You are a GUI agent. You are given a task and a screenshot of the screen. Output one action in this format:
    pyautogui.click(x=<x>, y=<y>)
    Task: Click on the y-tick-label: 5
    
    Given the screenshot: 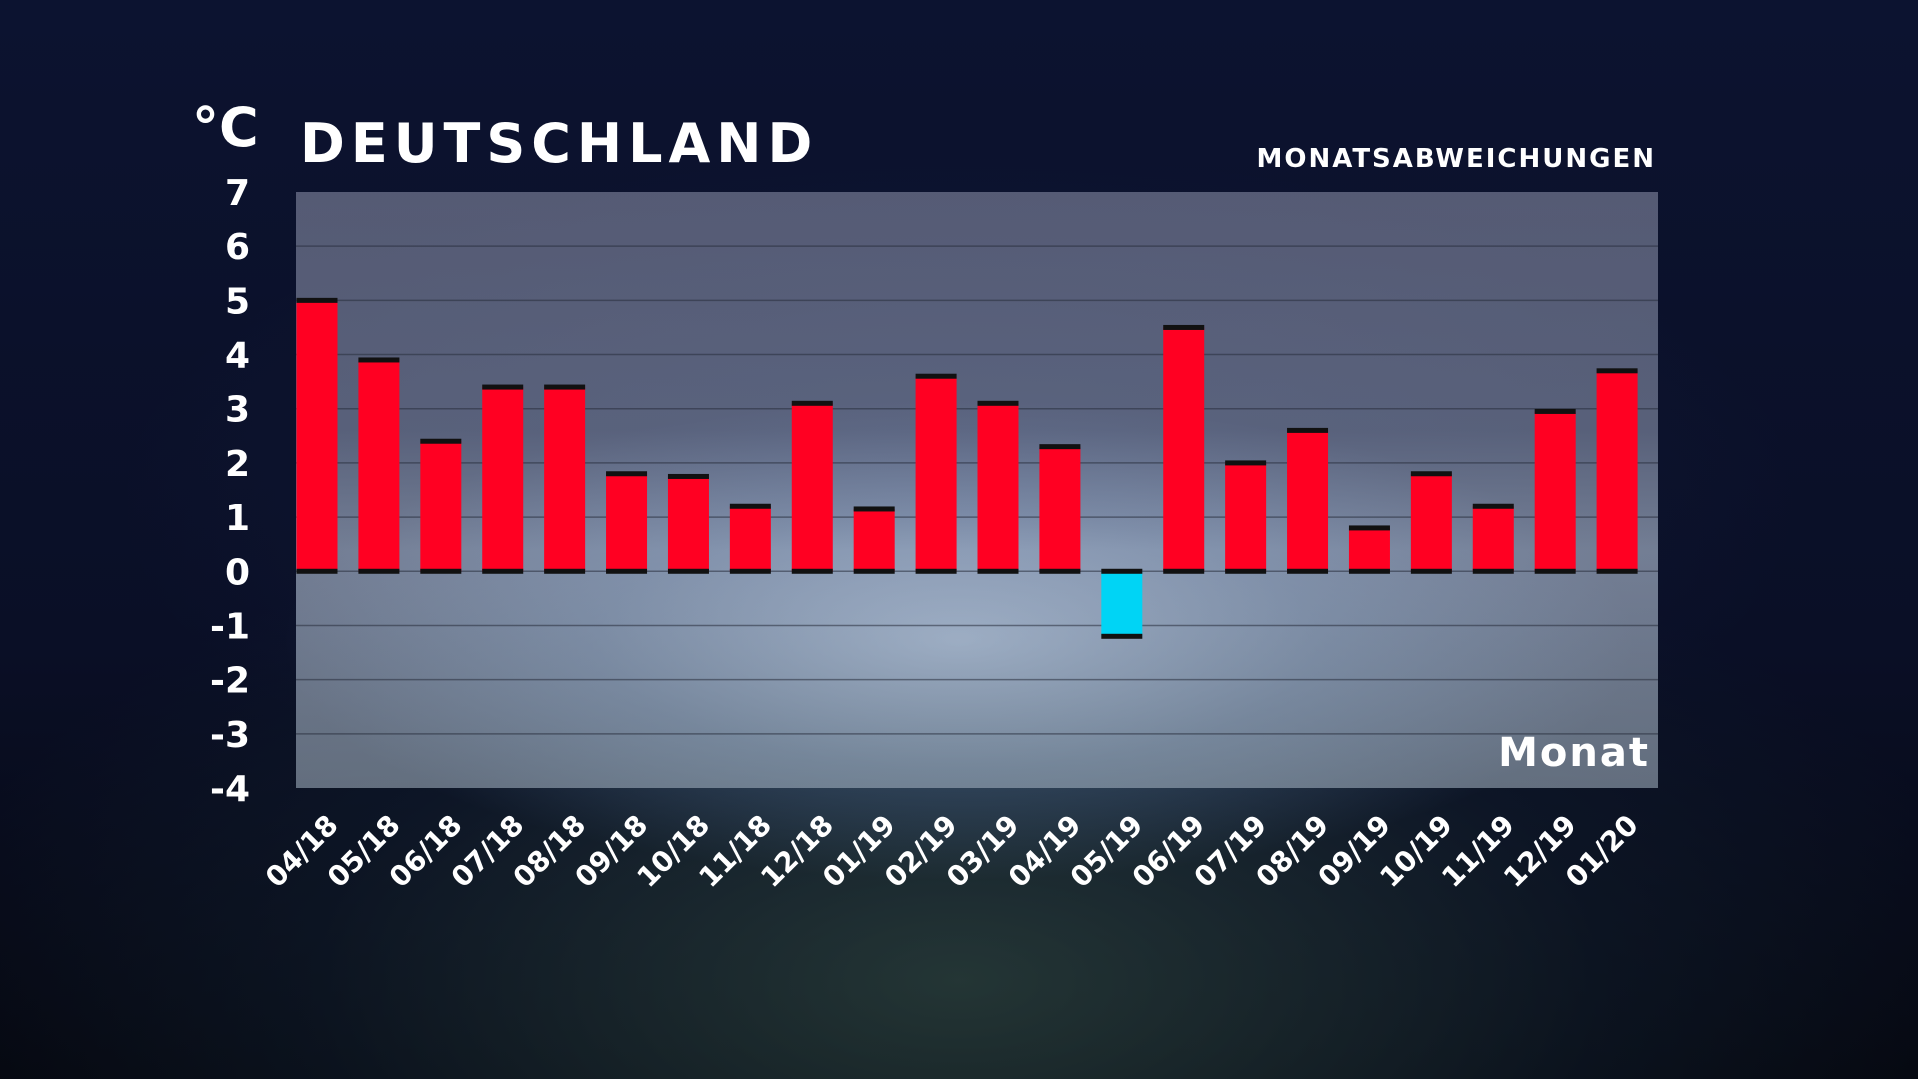 What is the action you would take?
    pyautogui.click(x=237, y=301)
    